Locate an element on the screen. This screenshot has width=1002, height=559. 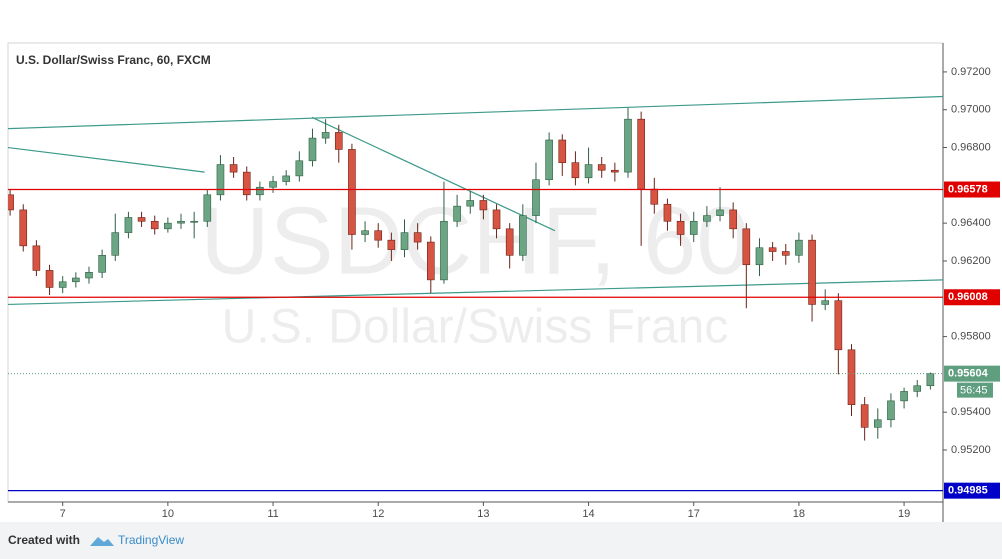
level-label: 0.96578 is located at coordinates (968, 189).